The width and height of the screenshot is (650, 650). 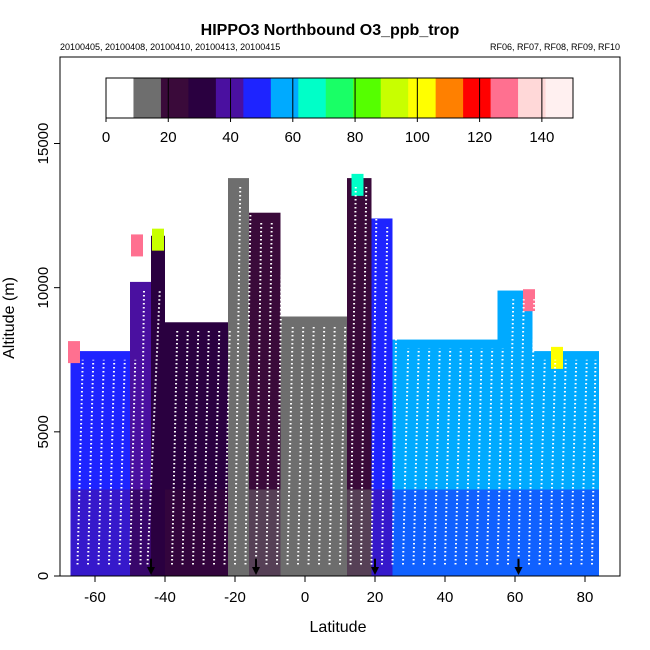 I want to click on colorbar-tick-label: 120, so click(x=479, y=137).